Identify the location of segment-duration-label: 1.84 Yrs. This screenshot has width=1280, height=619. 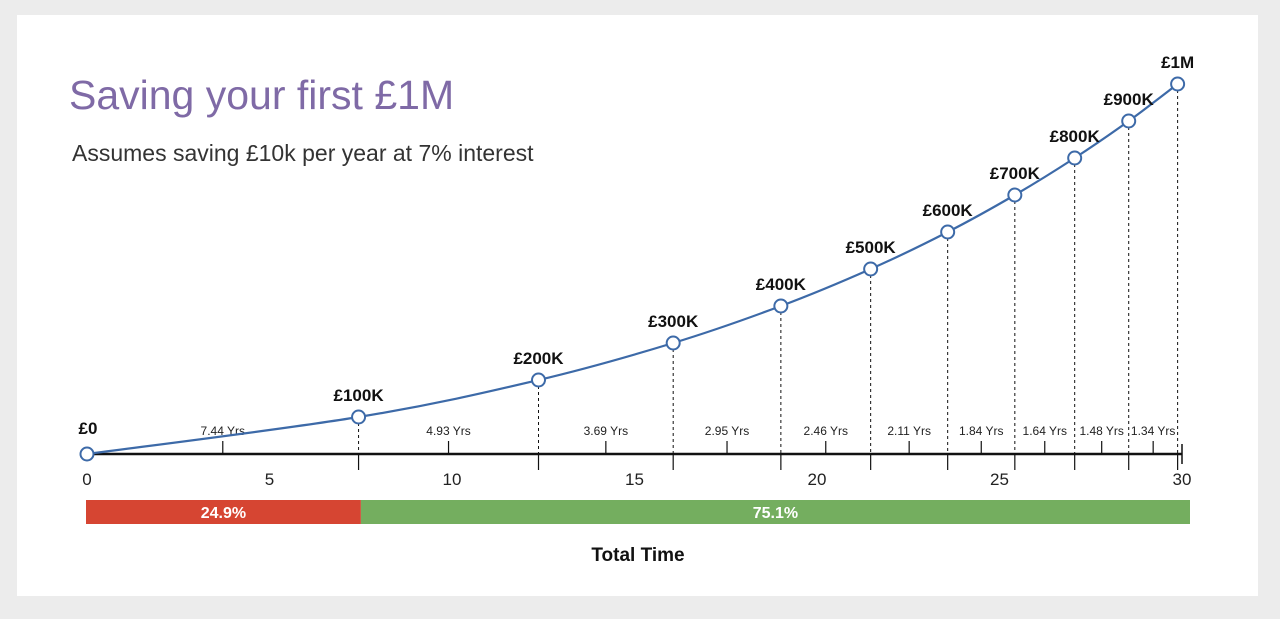
(981, 431).